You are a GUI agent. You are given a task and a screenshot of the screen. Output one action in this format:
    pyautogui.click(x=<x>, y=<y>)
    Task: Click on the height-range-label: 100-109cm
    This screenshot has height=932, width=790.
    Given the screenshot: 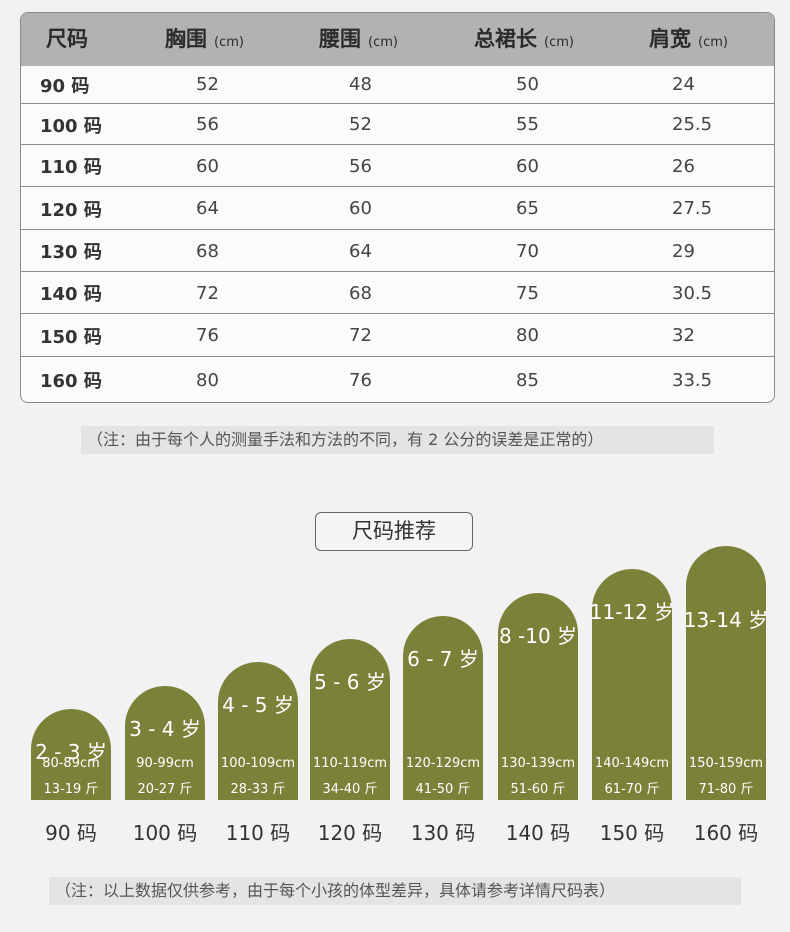 What is the action you would take?
    pyautogui.click(x=258, y=763)
    